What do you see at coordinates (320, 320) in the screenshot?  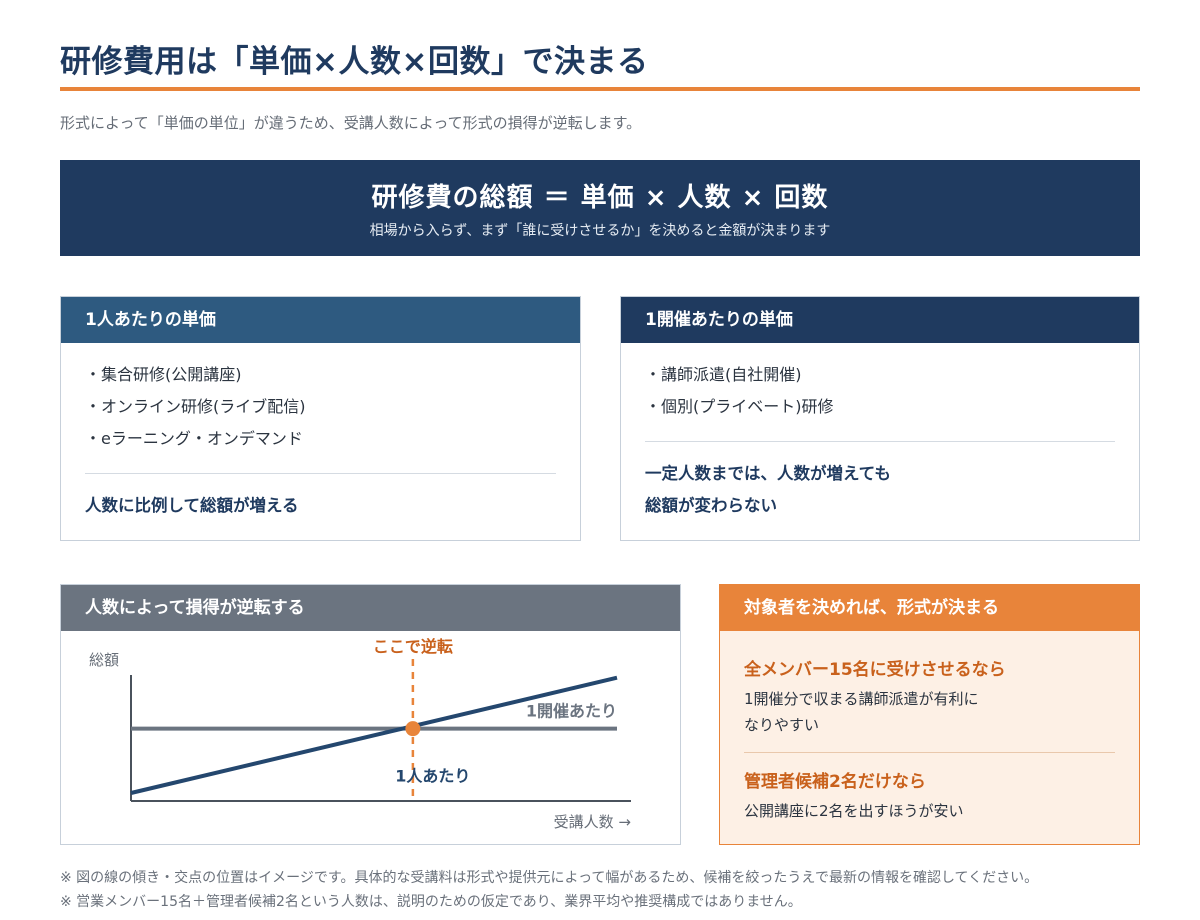 I see `per-person-header: 1人あたりの単価` at bounding box center [320, 320].